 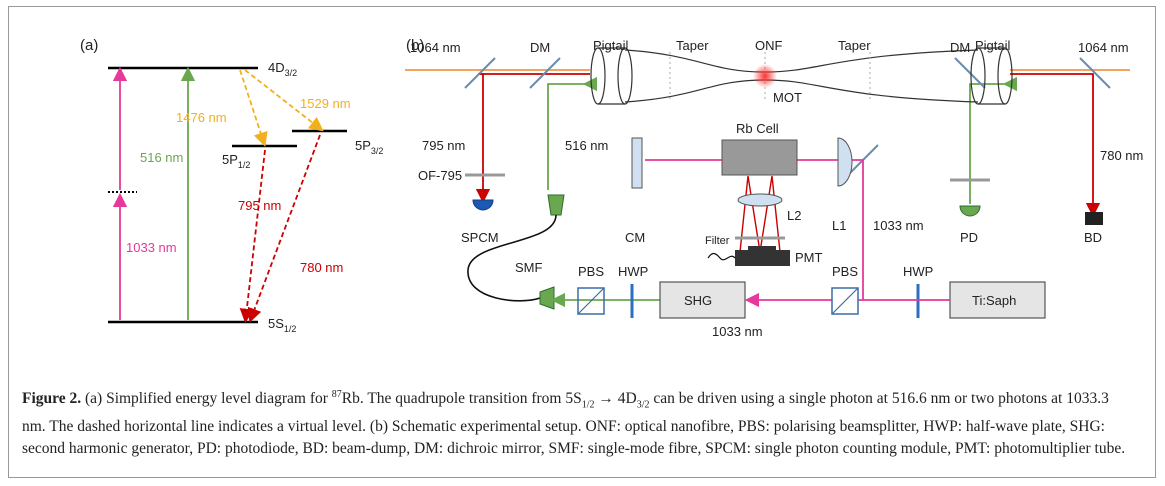 I want to click on level-label: 5S1/2, so click(x=282, y=325).